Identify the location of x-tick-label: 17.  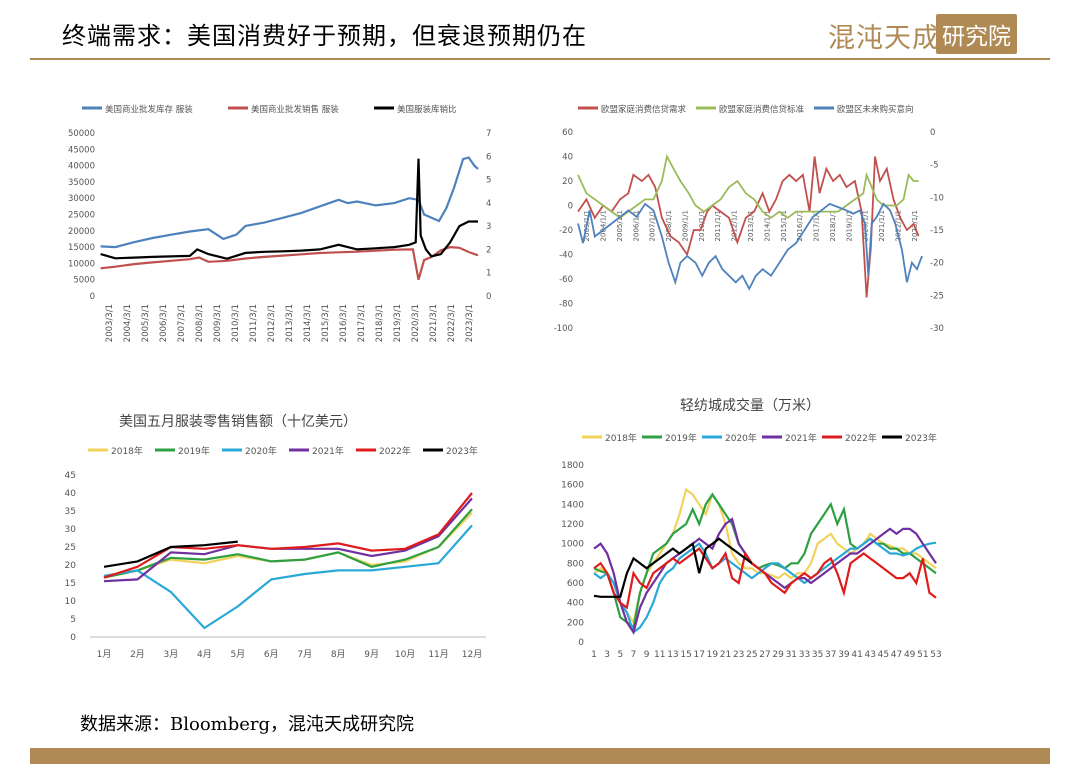
(699, 655).